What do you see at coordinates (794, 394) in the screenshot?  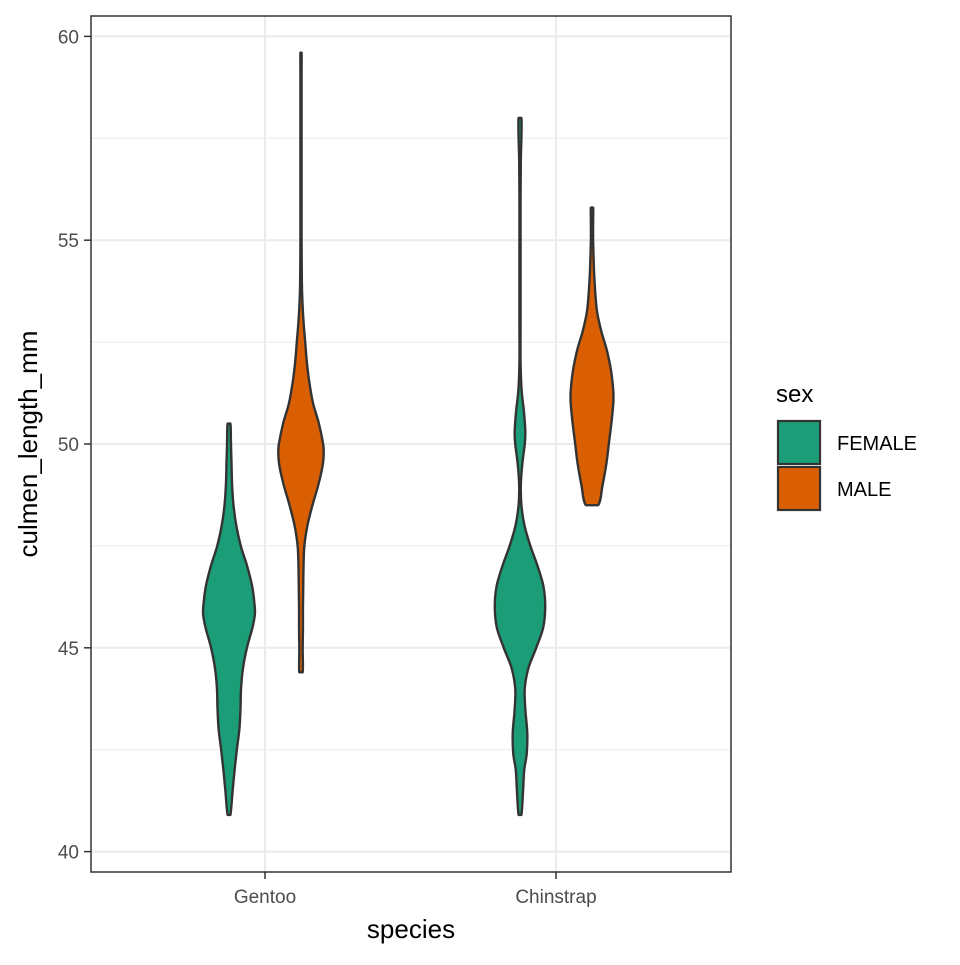 I see `legend-title: sex` at bounding box center [794, 394].